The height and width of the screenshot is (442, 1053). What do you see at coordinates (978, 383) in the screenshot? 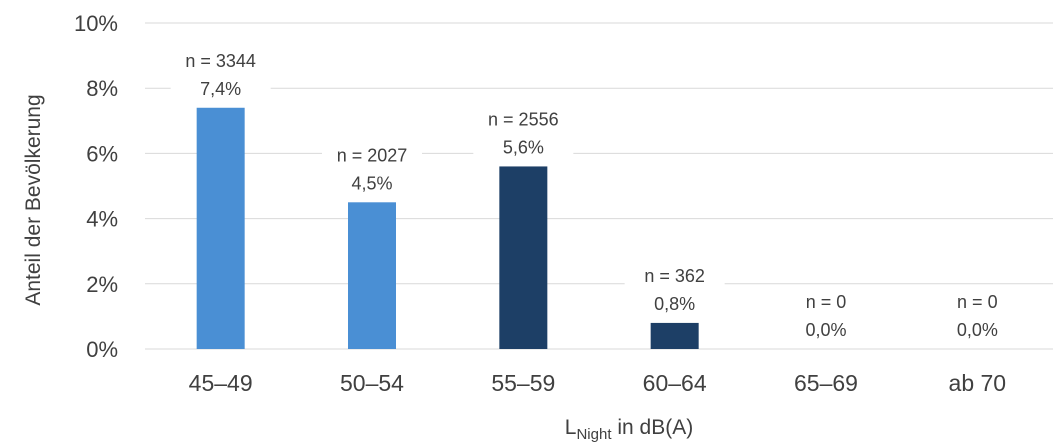
I see `x-tick-label: ab 70` at bounding box center [978, 383].